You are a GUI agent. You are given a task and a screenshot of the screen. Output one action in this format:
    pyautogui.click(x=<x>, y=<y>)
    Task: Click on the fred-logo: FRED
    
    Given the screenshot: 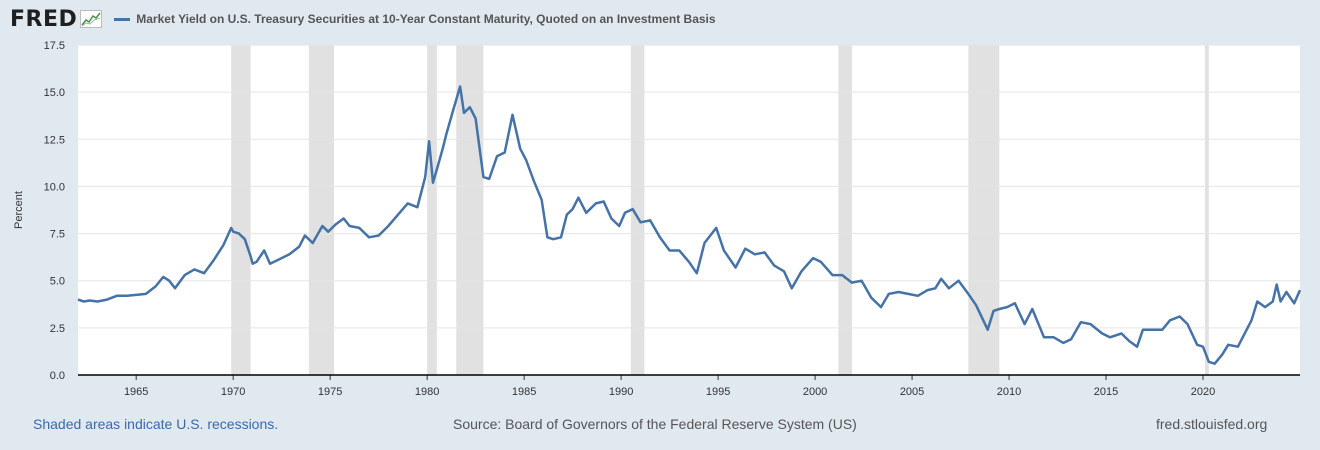 What is the action you would take?
    pyautogui.click(x=56, y=19)
    